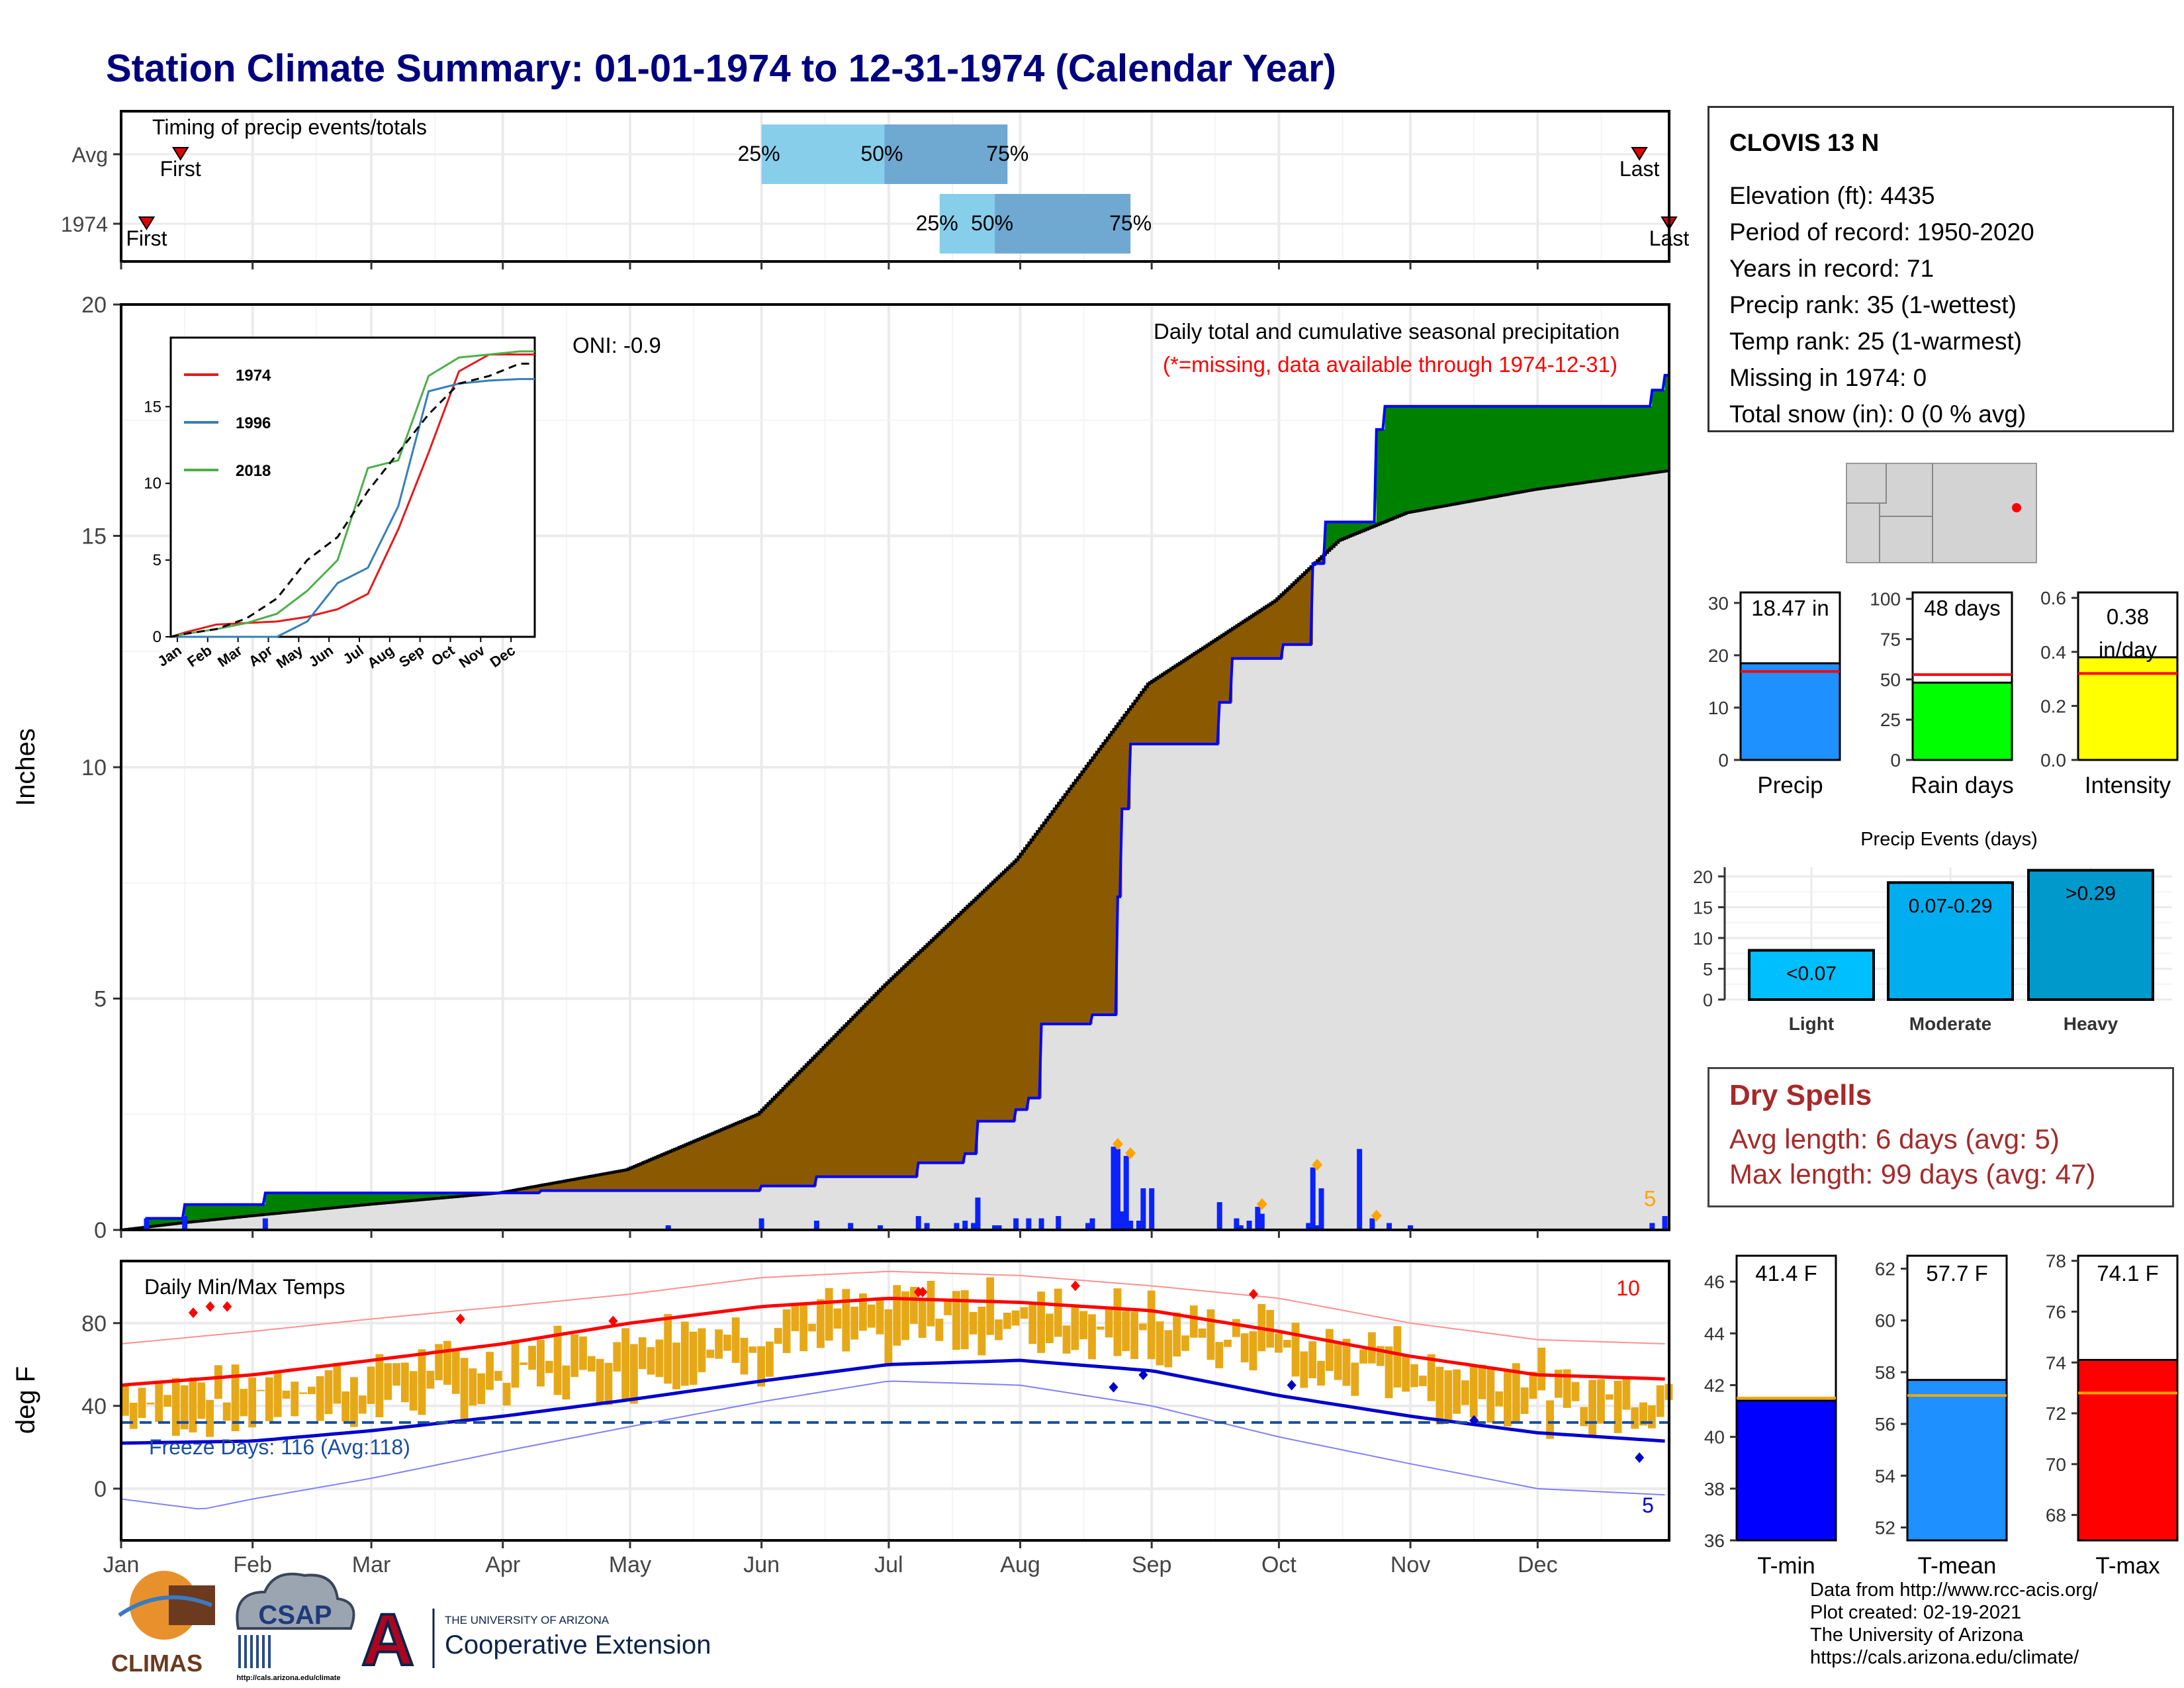  I want to click on summary-tick-label: 0.4, so click(2053, 652).